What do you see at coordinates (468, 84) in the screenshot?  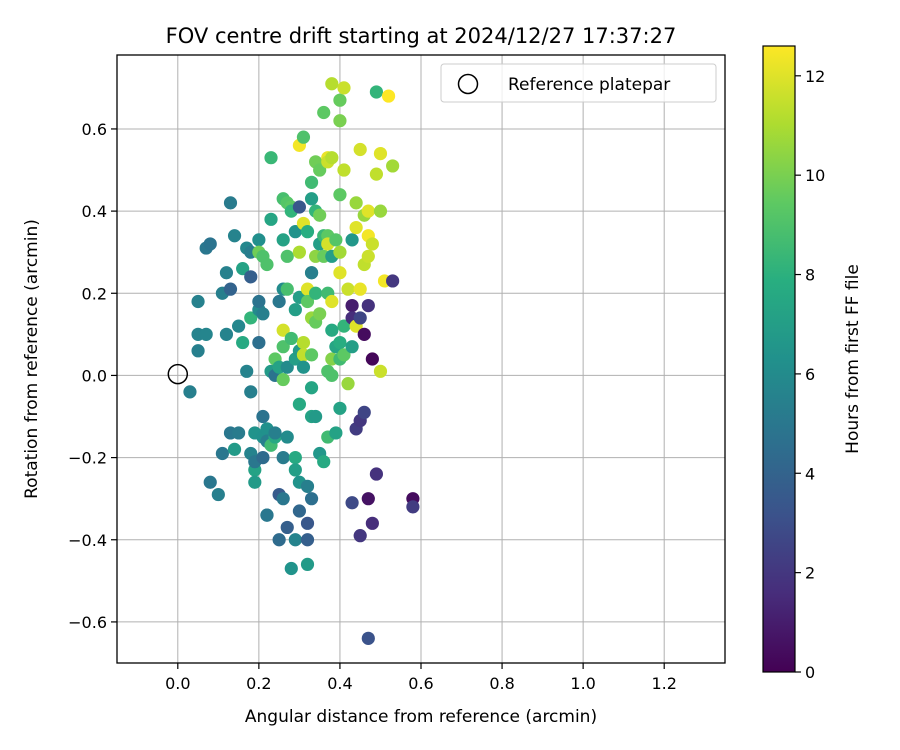 I see `legend-marker` at bounding box center [468, 84].